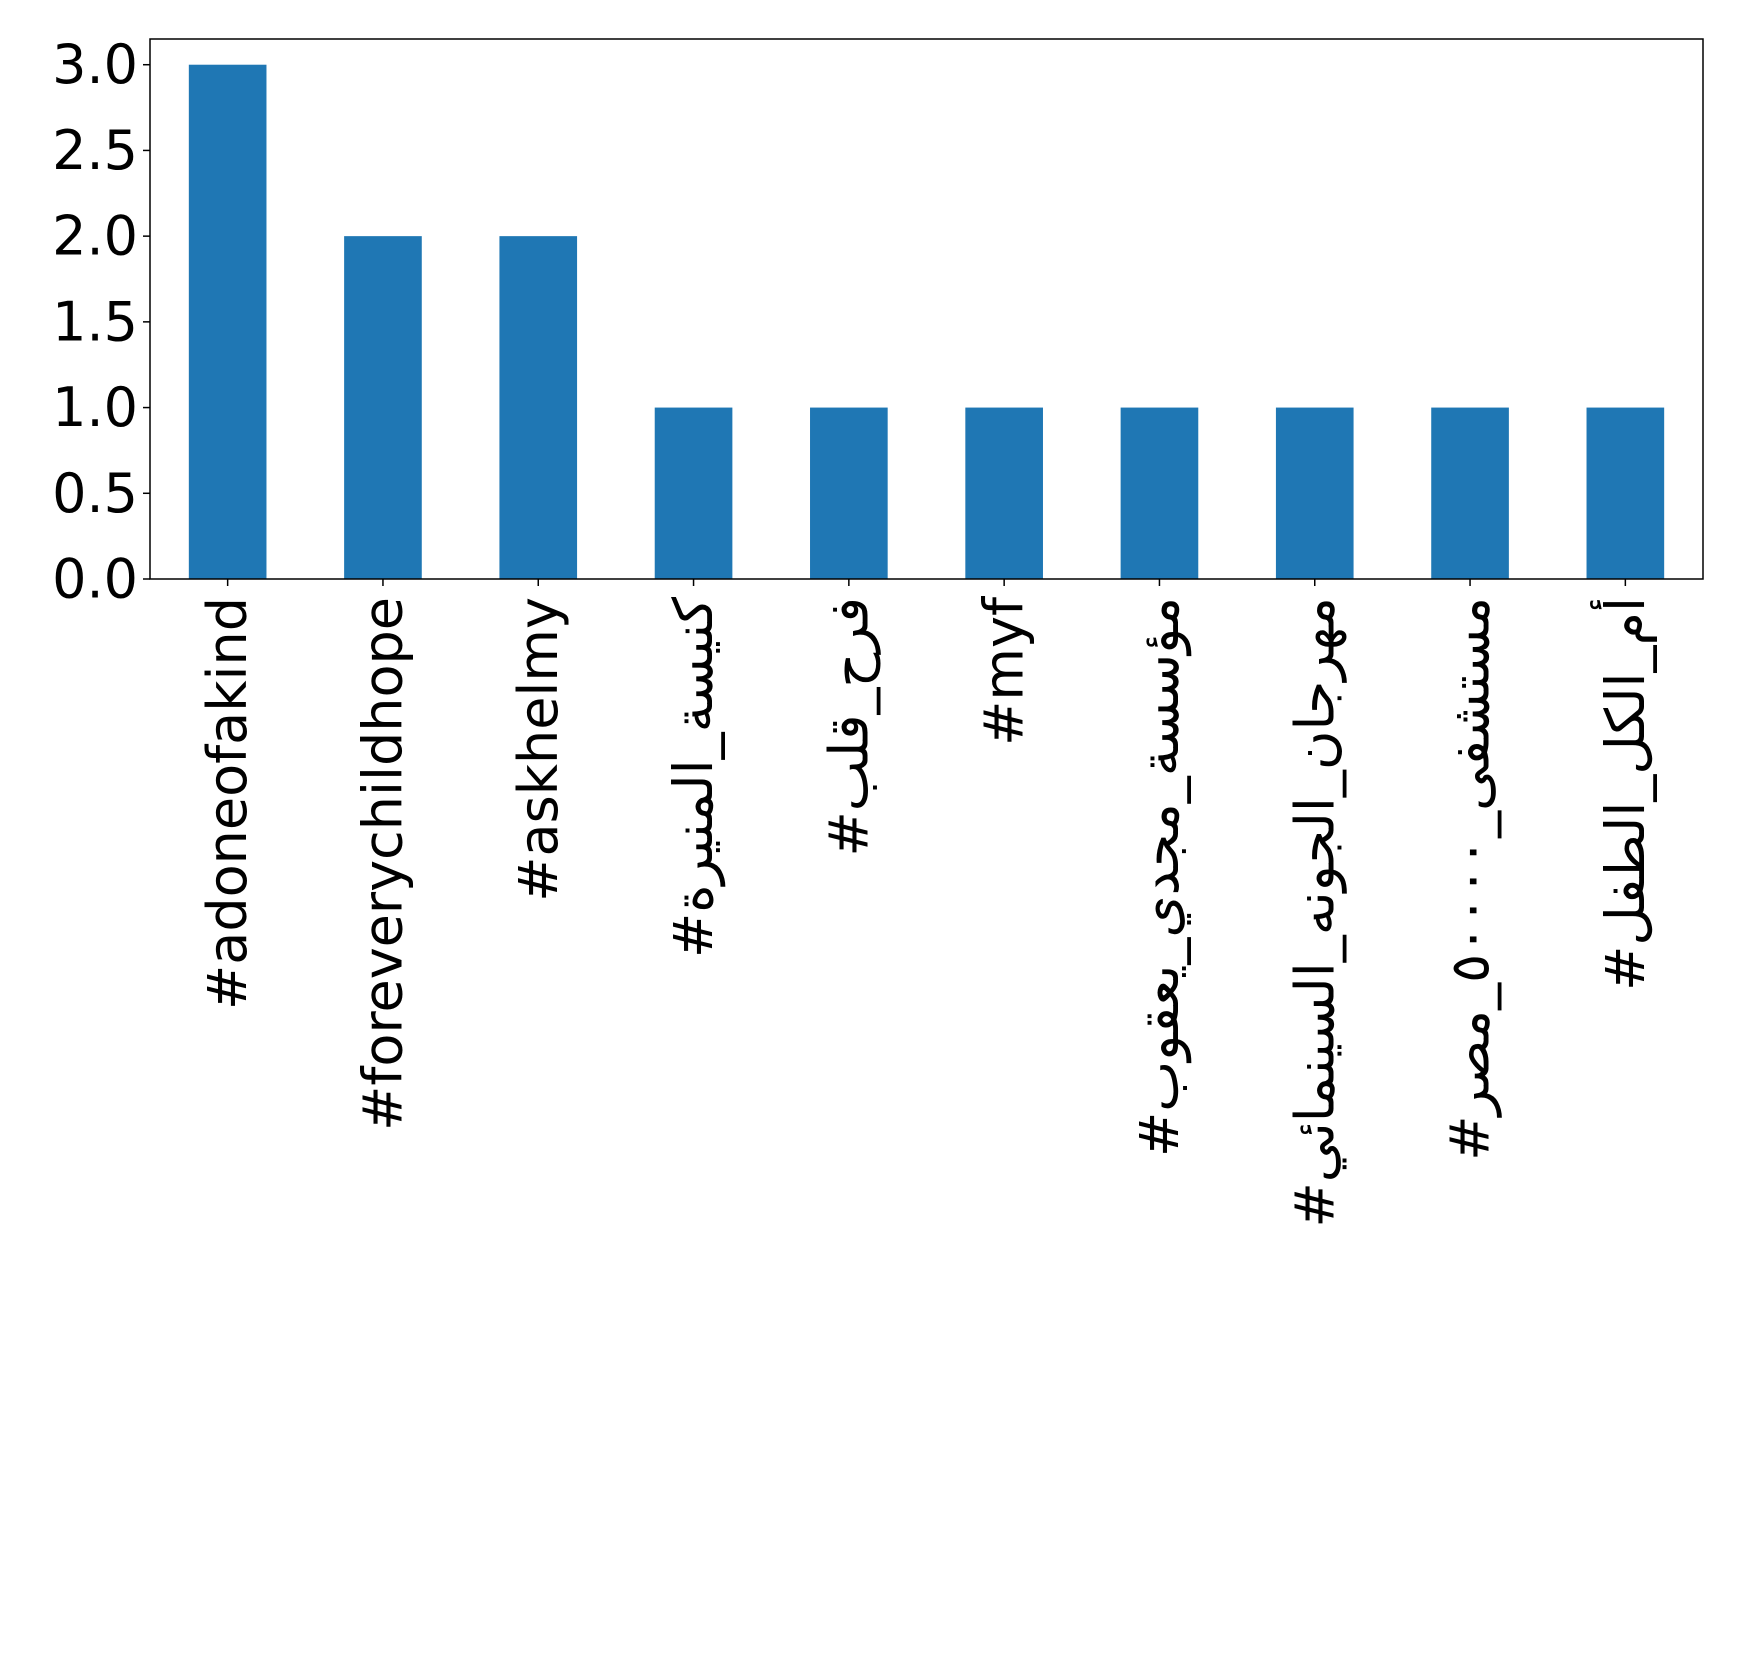 The height and width of the screenshot is (1660, 1739). Describe the element at coordinates (848, 726) in the screenshot. I see `x-tick-label-4: #فرح_قلب` at that location.